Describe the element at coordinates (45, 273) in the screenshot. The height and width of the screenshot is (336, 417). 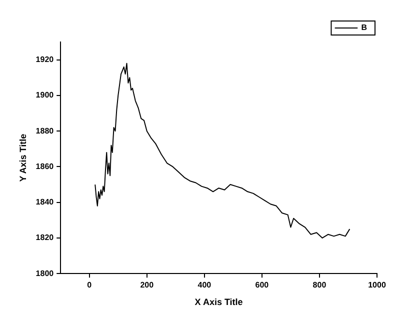
I see `y-tick-label: 1800` at that location.